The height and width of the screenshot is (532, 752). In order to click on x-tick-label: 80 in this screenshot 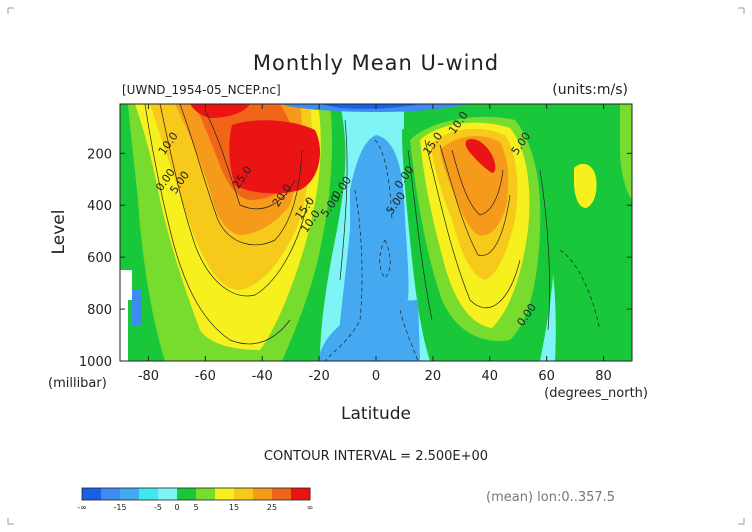, I will do `click(603, 376)`.